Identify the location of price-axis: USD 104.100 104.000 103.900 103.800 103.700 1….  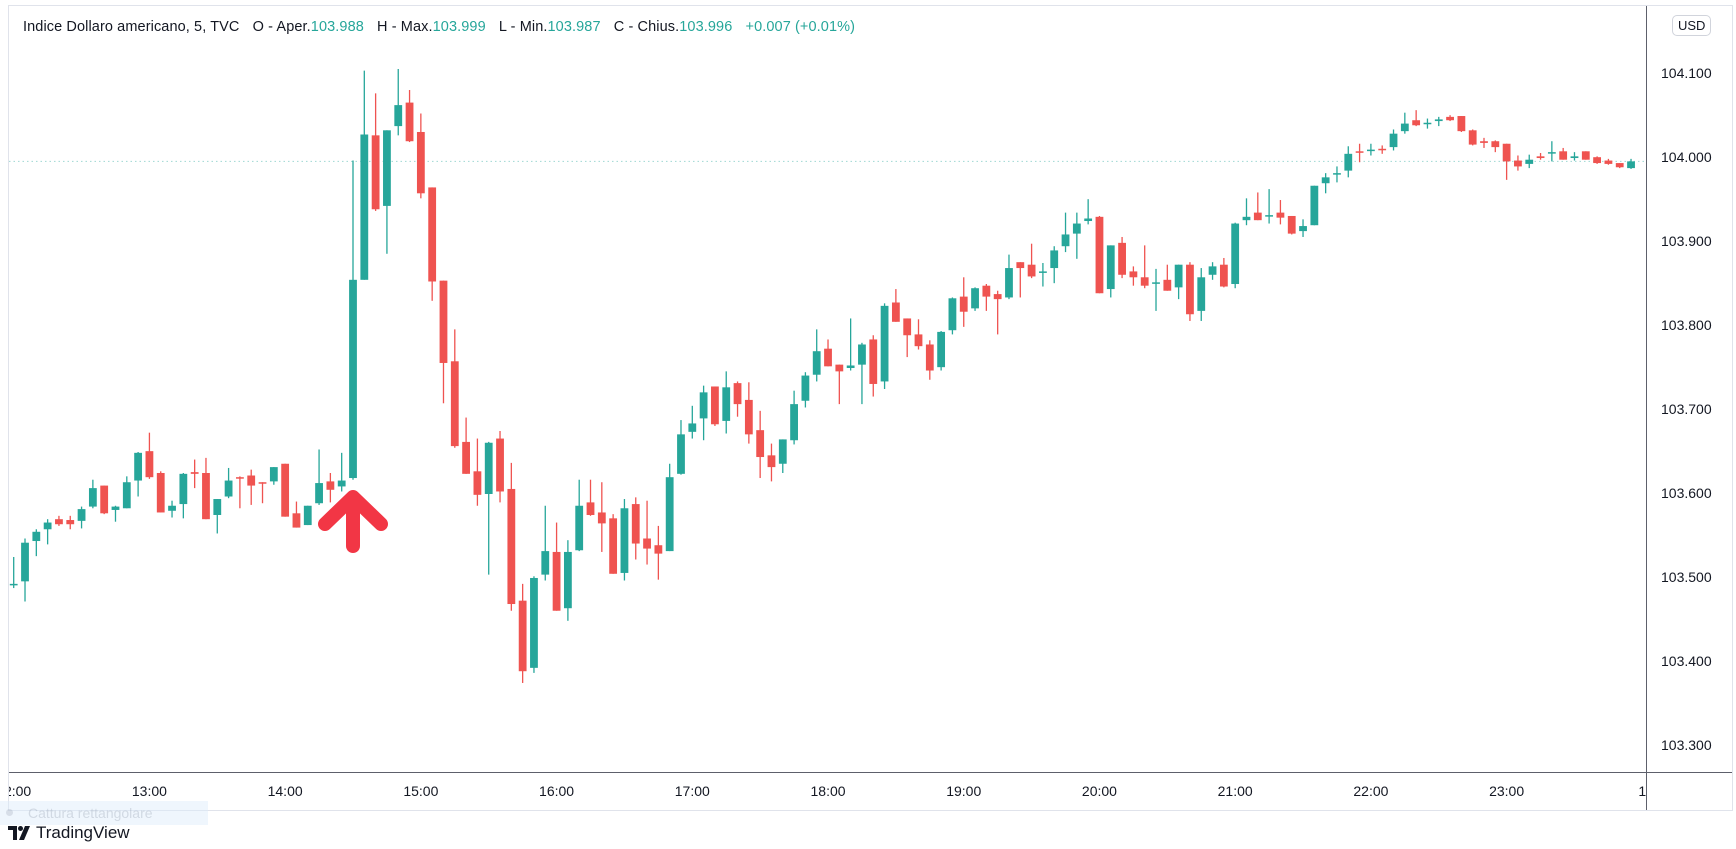
(1689, 389).